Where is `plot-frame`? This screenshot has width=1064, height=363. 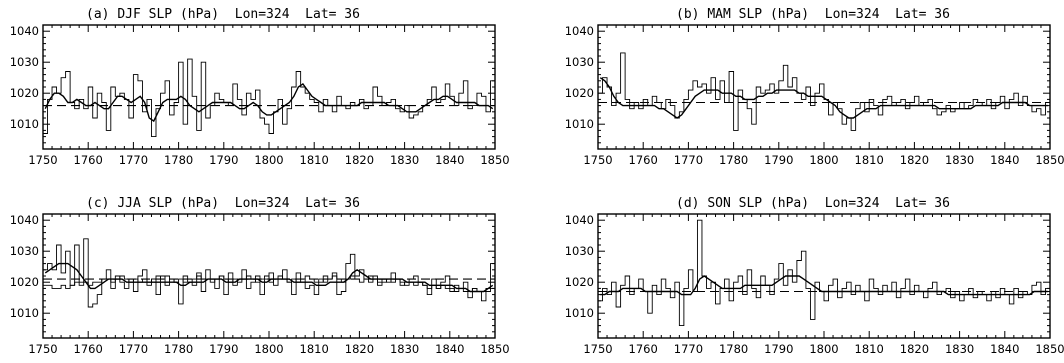 plot-frame is located at coordinates (824, 276).